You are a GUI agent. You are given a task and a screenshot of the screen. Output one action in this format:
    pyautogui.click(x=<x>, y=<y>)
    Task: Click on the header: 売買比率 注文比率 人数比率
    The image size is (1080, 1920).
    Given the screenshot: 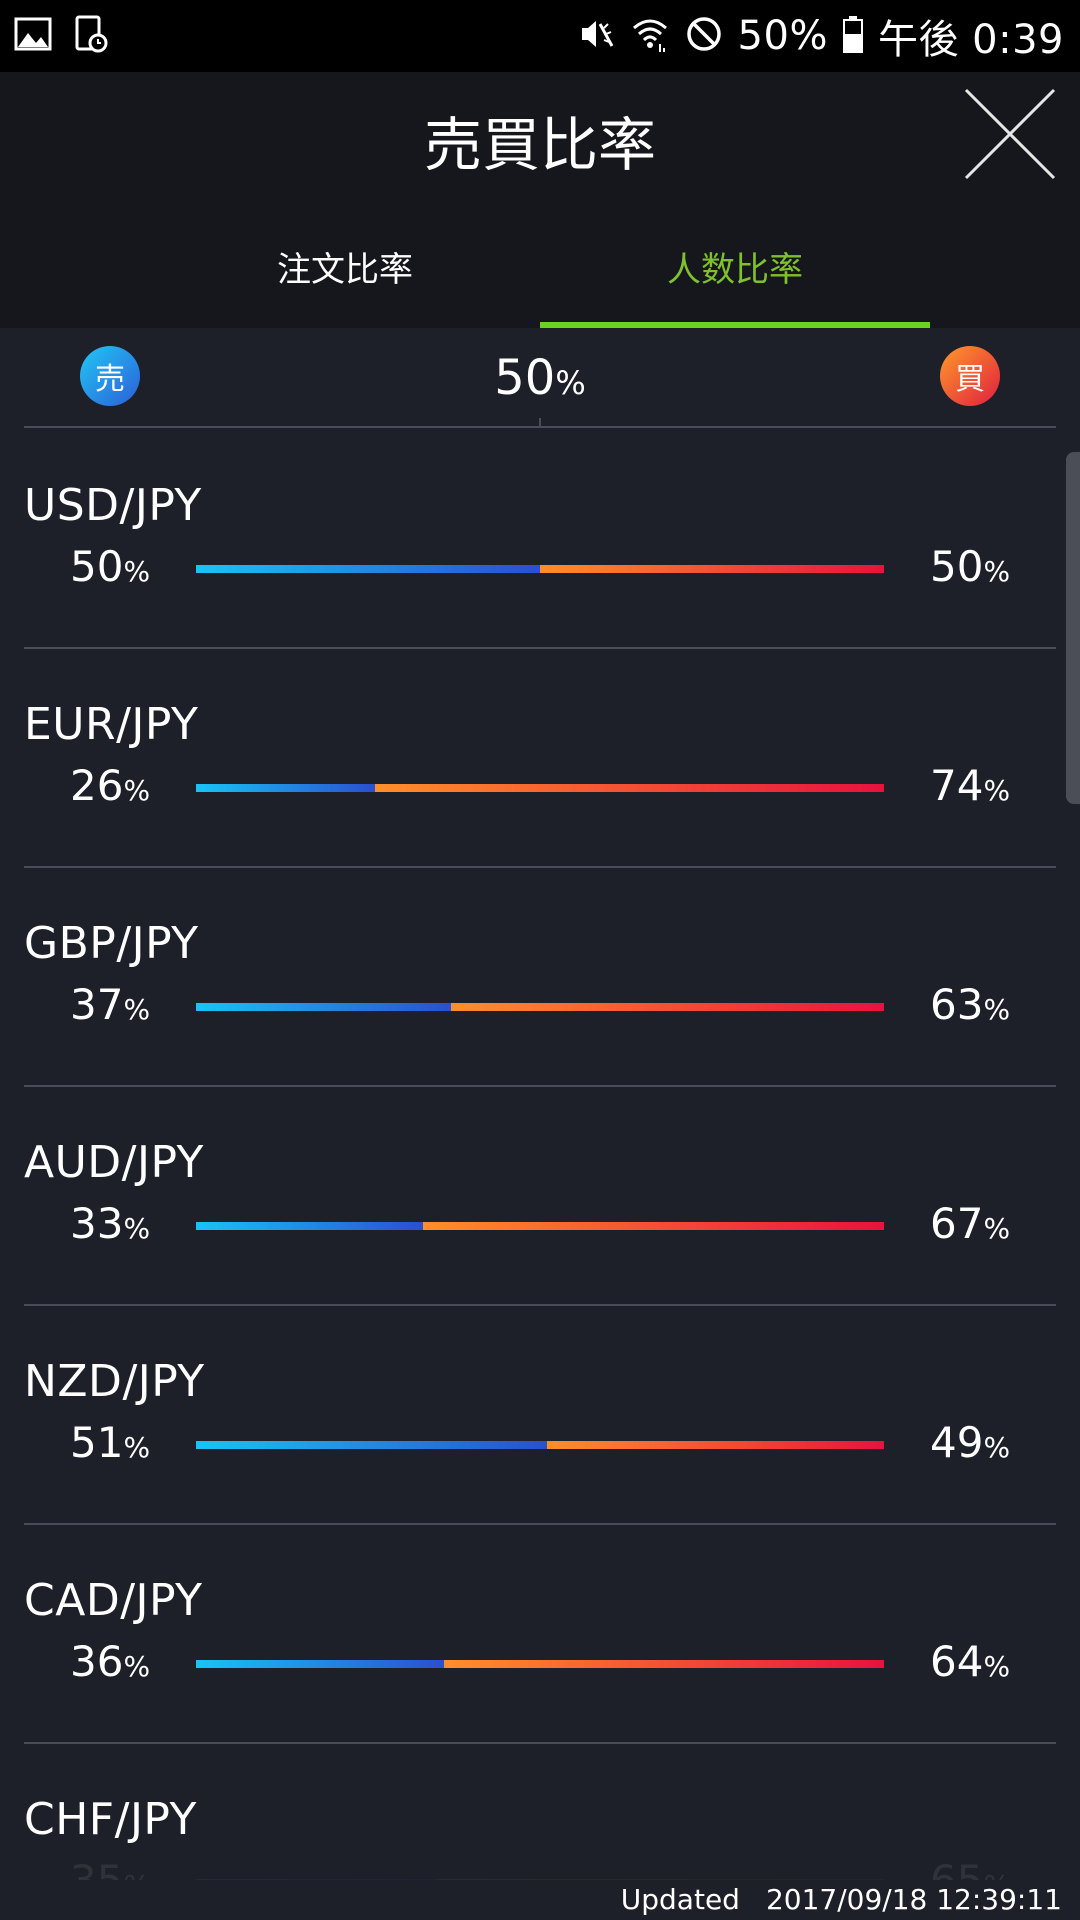 What is the action you would take?
    pyautogui.click(x=540, y=200)
    